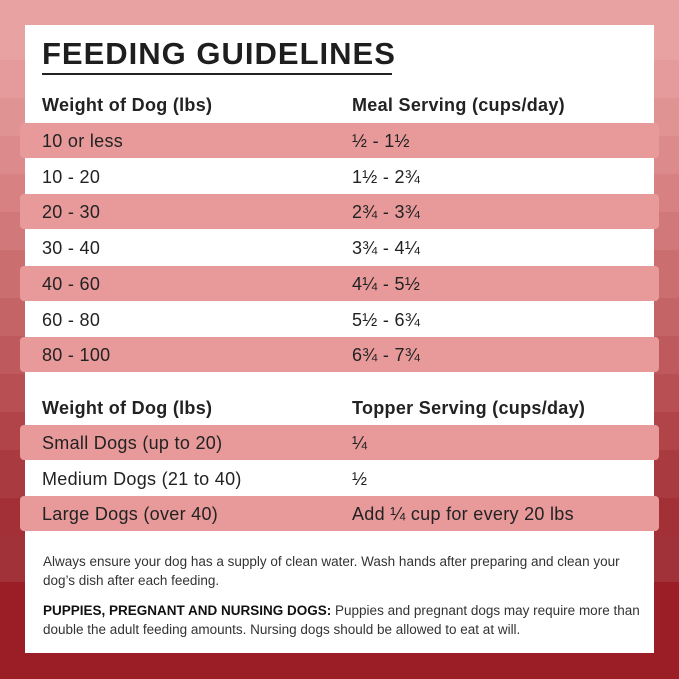 This screenshot has width=679, height=679. Describe the element at coordinates (458, 105) in the screenshot. I see `header-serving: Meal Serving (cups/day)` at that location.